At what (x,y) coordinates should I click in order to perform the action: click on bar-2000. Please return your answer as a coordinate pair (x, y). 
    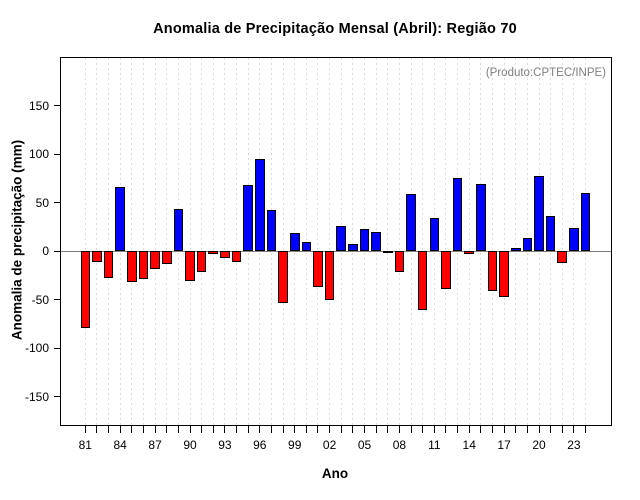
    Looking at the image, I should click on (306, 246).